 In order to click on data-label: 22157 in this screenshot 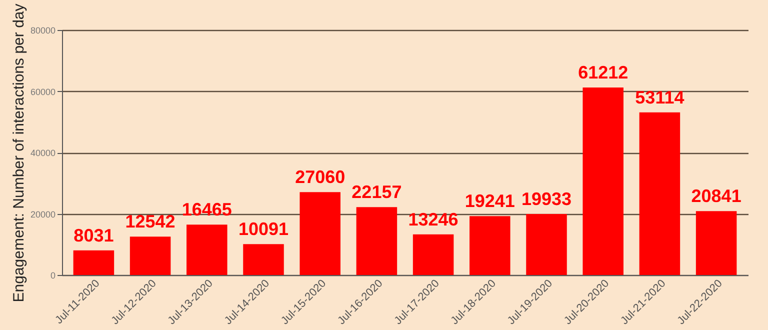, I will do `click(377, 192)`.